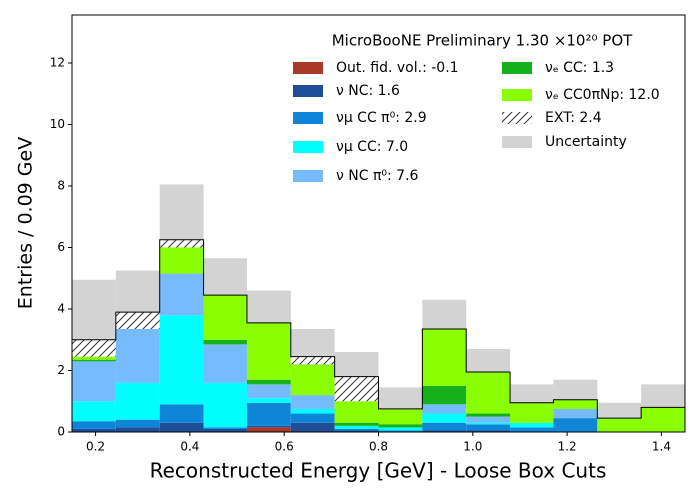  What do you see at coordinates (368, 91) in the screenshot?
I see `legend-label: ν NC: 1.6` at bounding box center [368, 91].